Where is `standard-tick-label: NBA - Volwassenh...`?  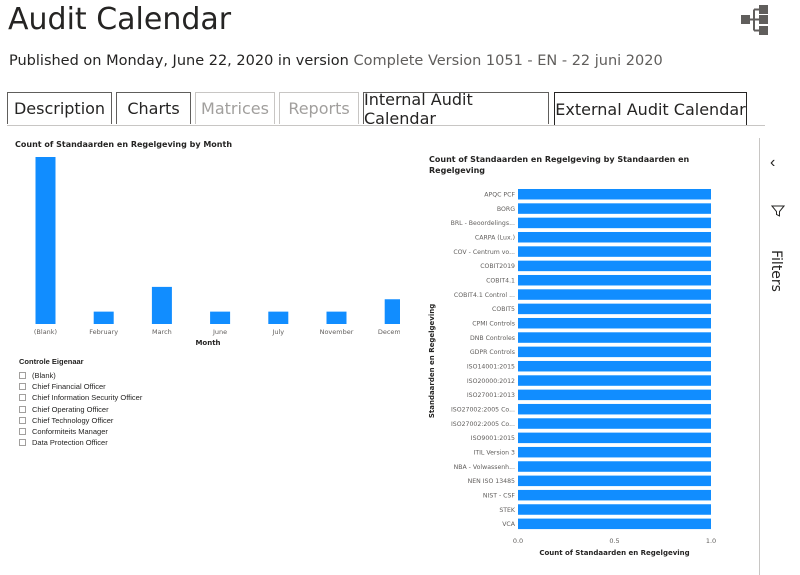
standard-tick-label: NBA - Volwassenh... is located at coordinates (484, 467).